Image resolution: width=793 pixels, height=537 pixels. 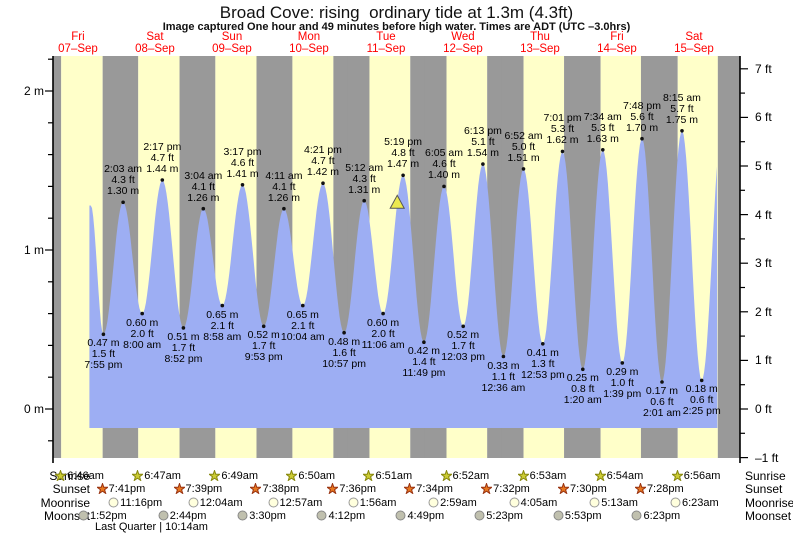 What do you see at coordinates (344, 352) in the screenshot?
I see `low-tide-annotation: 0.48 m 1.6 ft 10:57 pm` at bounding box center [344, 352].